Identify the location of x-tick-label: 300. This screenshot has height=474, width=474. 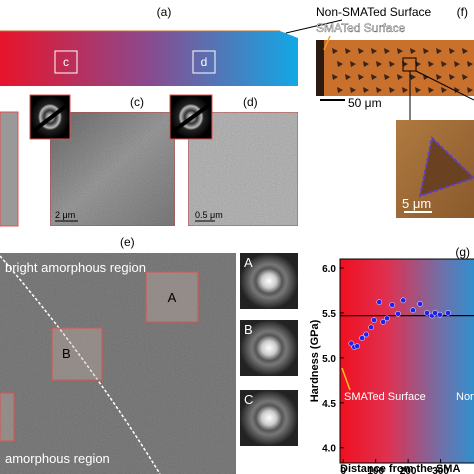
(440, 470).